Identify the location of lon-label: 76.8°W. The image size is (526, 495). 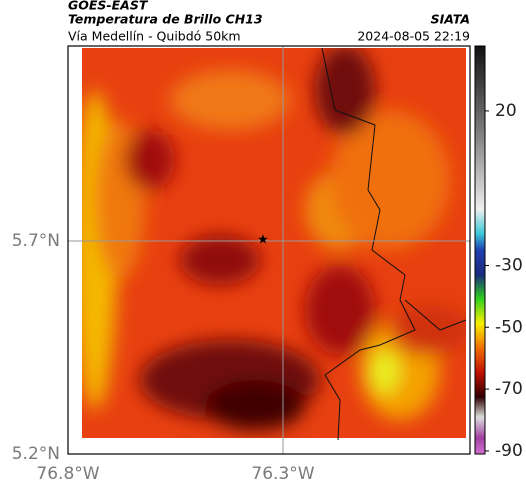
(67, 474).